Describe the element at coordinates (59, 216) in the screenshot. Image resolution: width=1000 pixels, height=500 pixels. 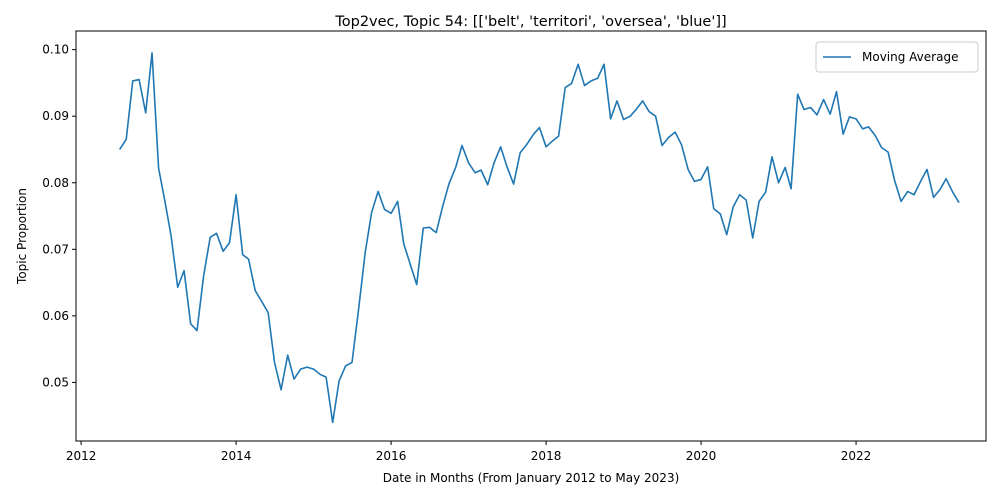
I see `y-axis: 0.05 0.06 0.07 0.08 0.09 0.10` at that location.